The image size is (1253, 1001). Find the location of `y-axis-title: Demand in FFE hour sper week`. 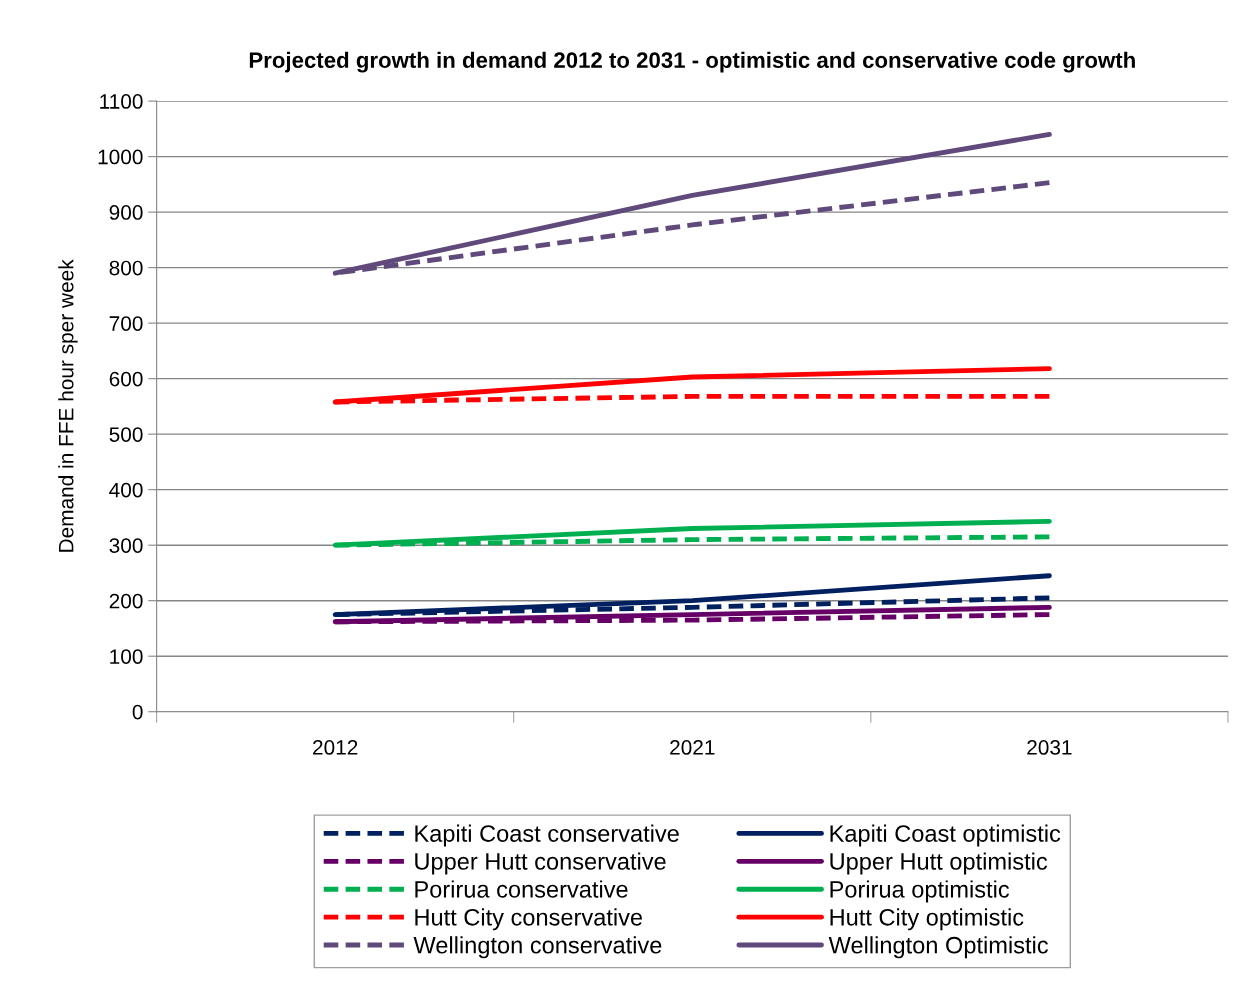

y-axis-title: Demand in FFE hour sper week is located at coordinates (68, 405).